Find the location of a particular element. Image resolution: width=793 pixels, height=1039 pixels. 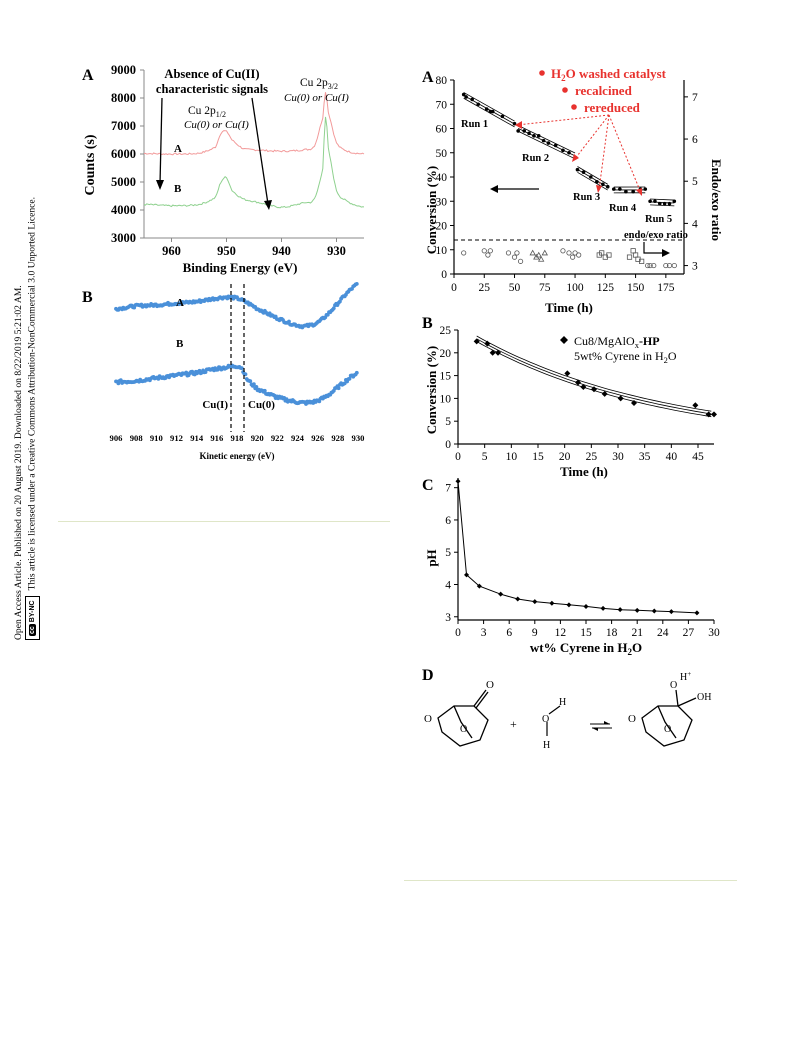

right-b-xticks: 0 5 10 15 20 25 30 35 40 45 is located at coordinates (579, 453).